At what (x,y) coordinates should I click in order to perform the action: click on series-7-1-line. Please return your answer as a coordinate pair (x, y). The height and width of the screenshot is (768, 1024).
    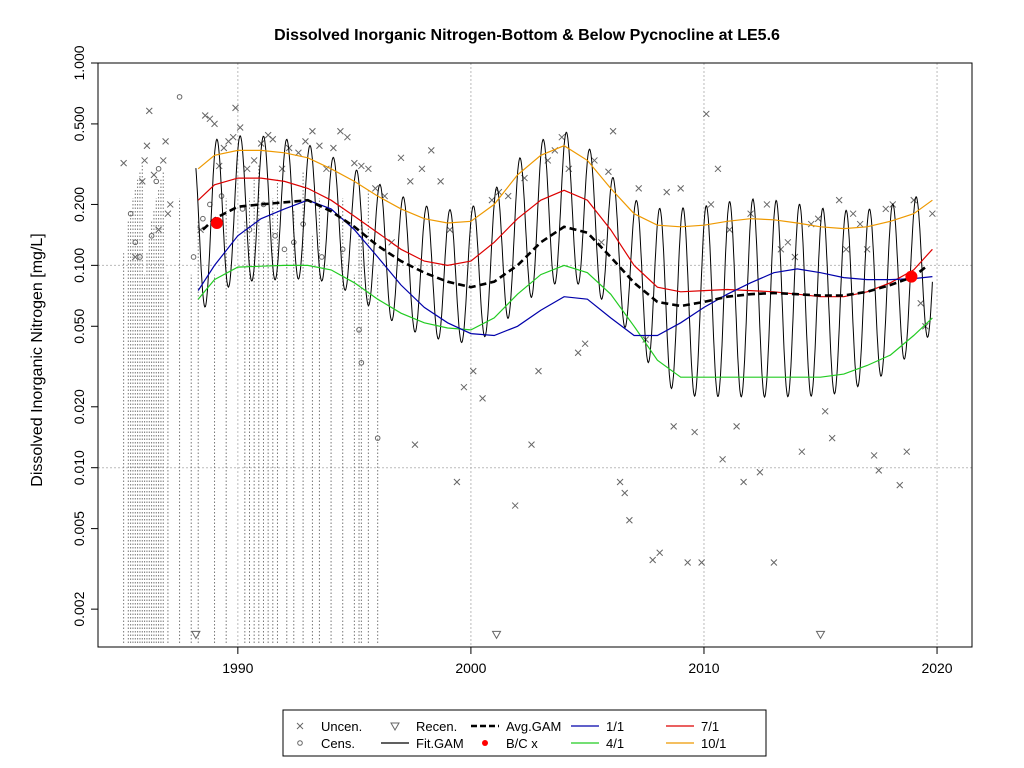
    Looking at the image, I should click on (565, 237).